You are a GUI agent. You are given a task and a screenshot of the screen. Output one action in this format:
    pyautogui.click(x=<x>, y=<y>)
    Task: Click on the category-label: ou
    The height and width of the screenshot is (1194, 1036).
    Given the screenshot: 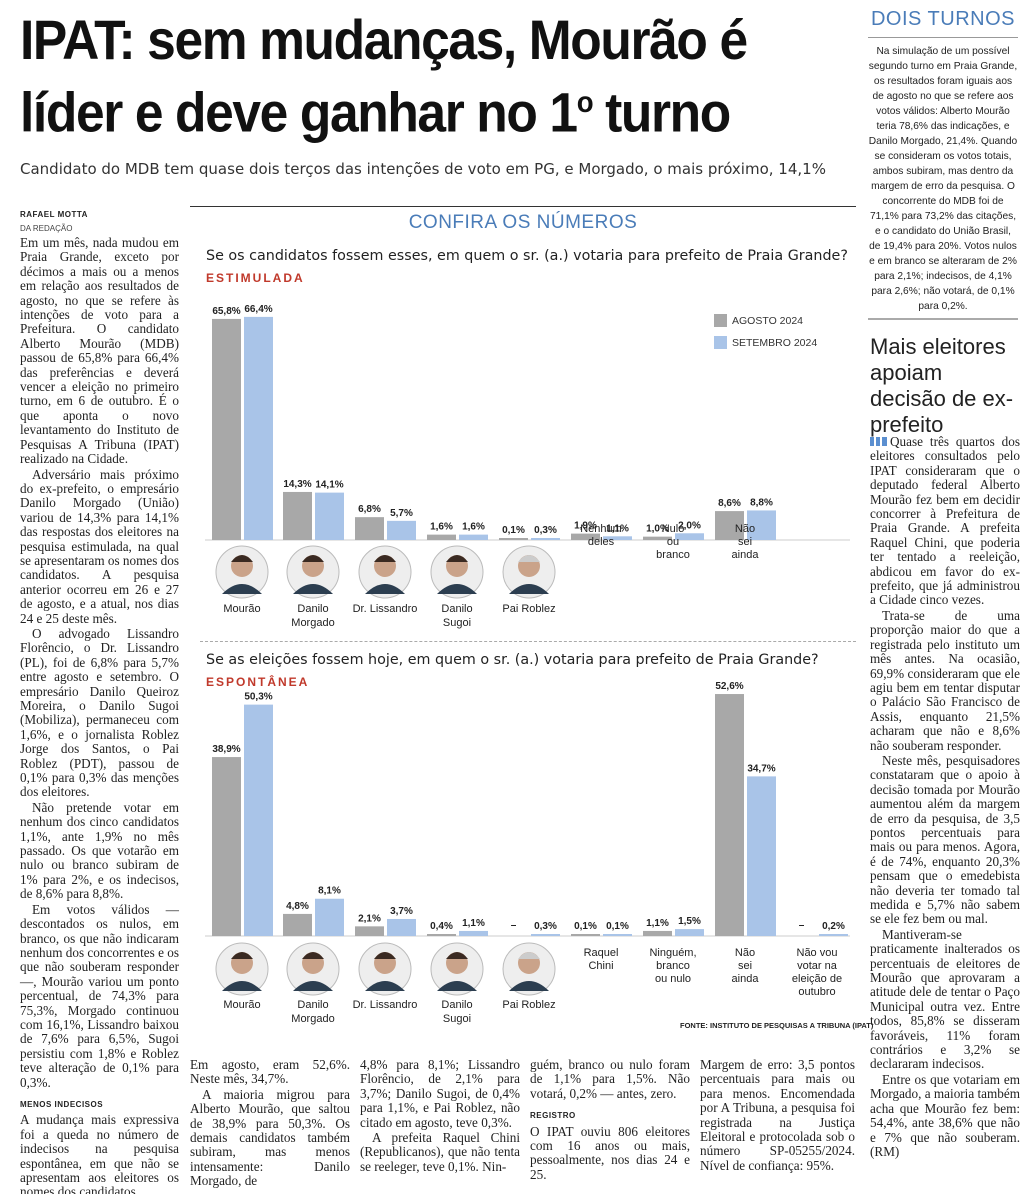 What is the action you would take?
    pyautogui.click(x=673, y=542)
    